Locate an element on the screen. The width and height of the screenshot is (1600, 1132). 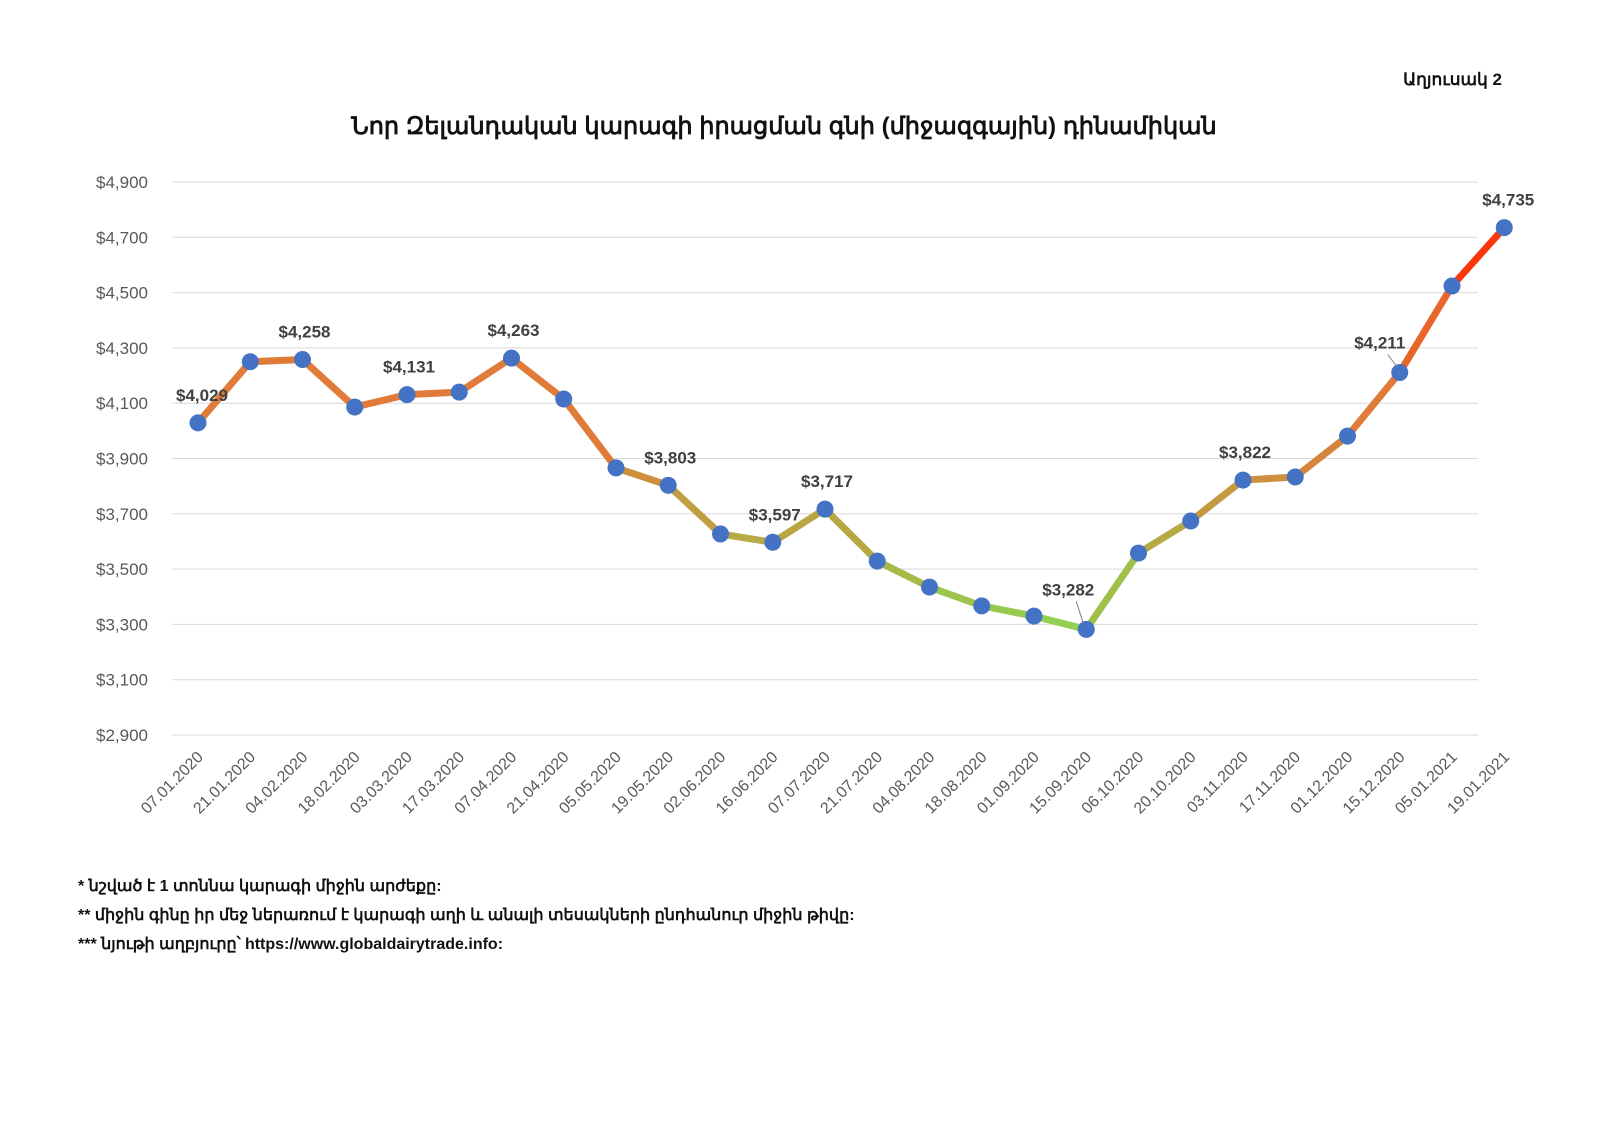
y-tick-label: $3,300 is located at coordinates (122, 624).